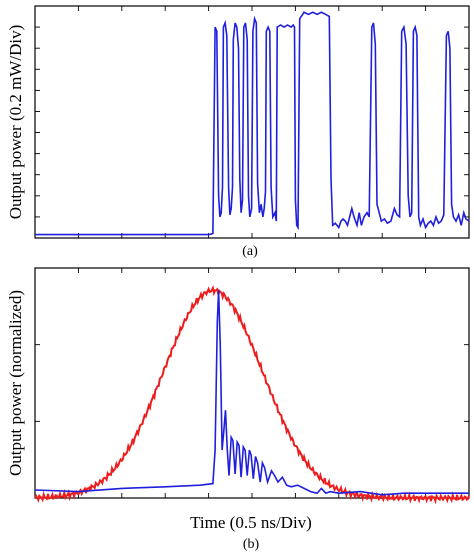 The height and width of the screenshot is (553, 474). Describe the element at coordinates (251, 522) in the screenshot. I see `panel-b-xlabel: Time (0.5 ns/Div)` at that location.